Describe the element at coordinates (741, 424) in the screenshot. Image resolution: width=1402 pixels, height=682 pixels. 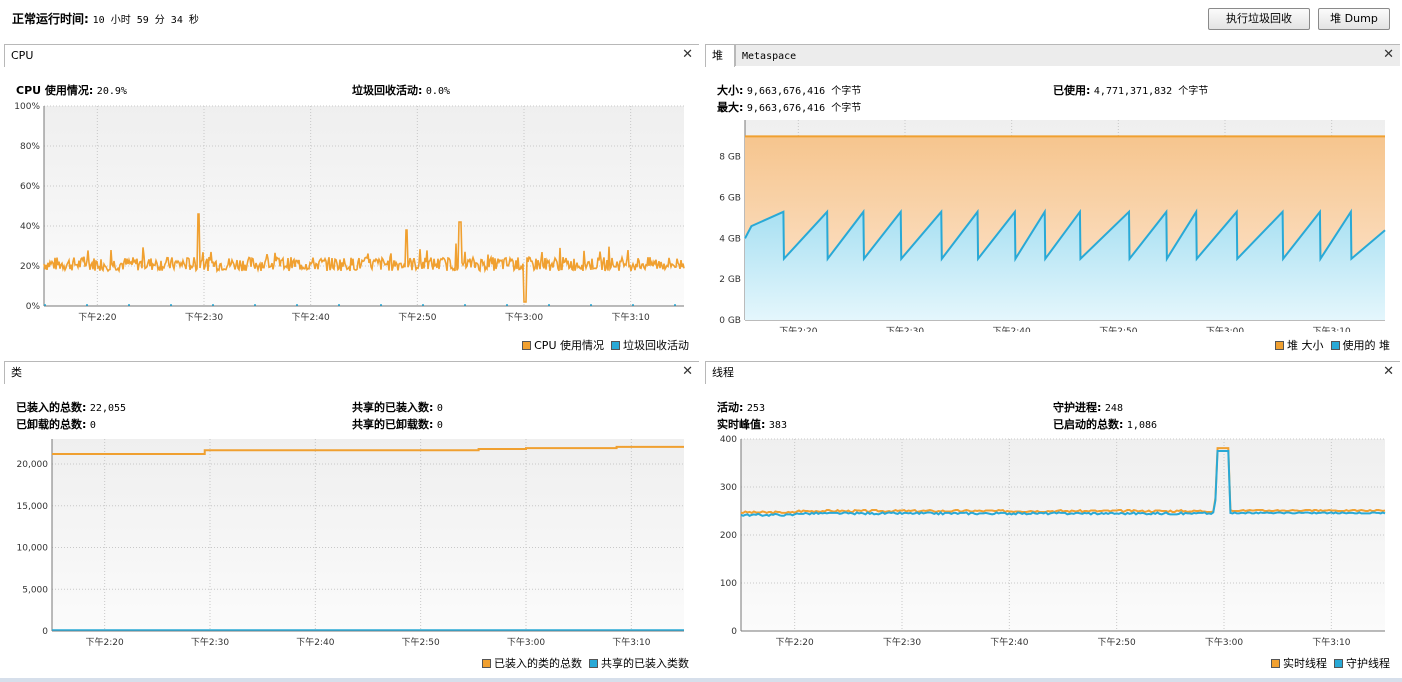
I see `peak-threads-label: 实时峰值:` at that location.